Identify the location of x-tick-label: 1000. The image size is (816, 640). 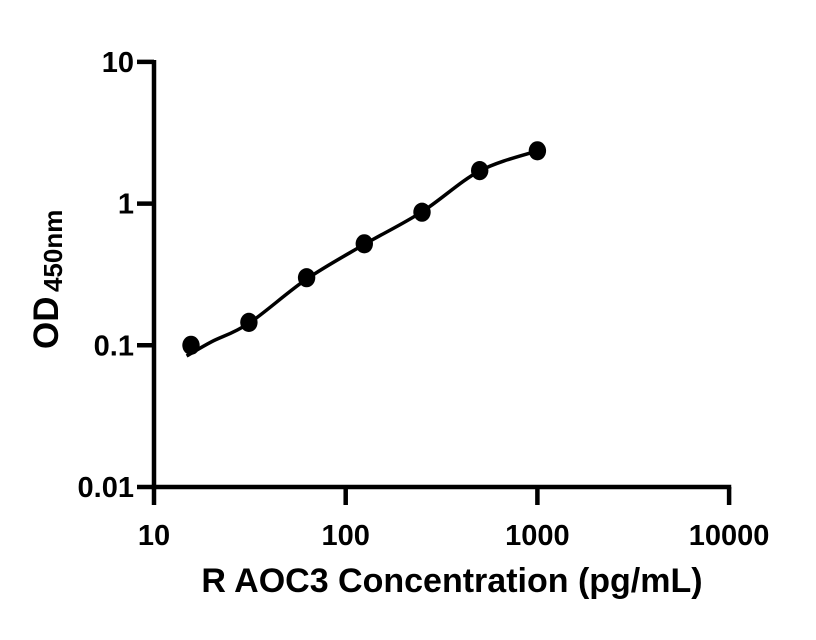
(537, 536).